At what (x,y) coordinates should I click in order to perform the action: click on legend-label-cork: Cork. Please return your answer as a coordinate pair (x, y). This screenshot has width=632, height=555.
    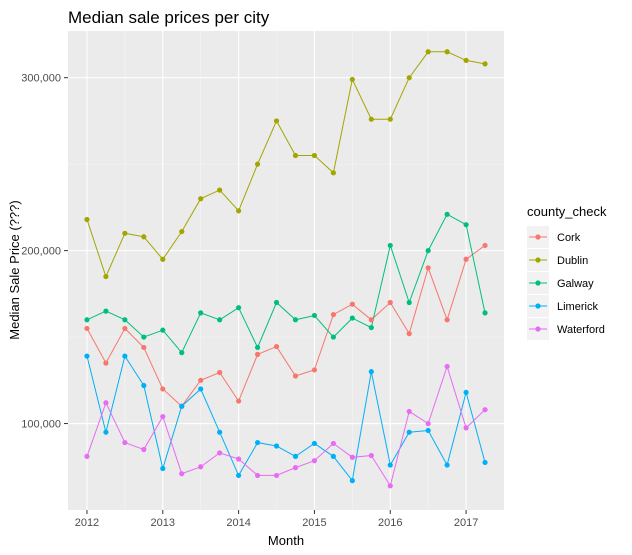
    Looking at the image, I should click on (569, 238).